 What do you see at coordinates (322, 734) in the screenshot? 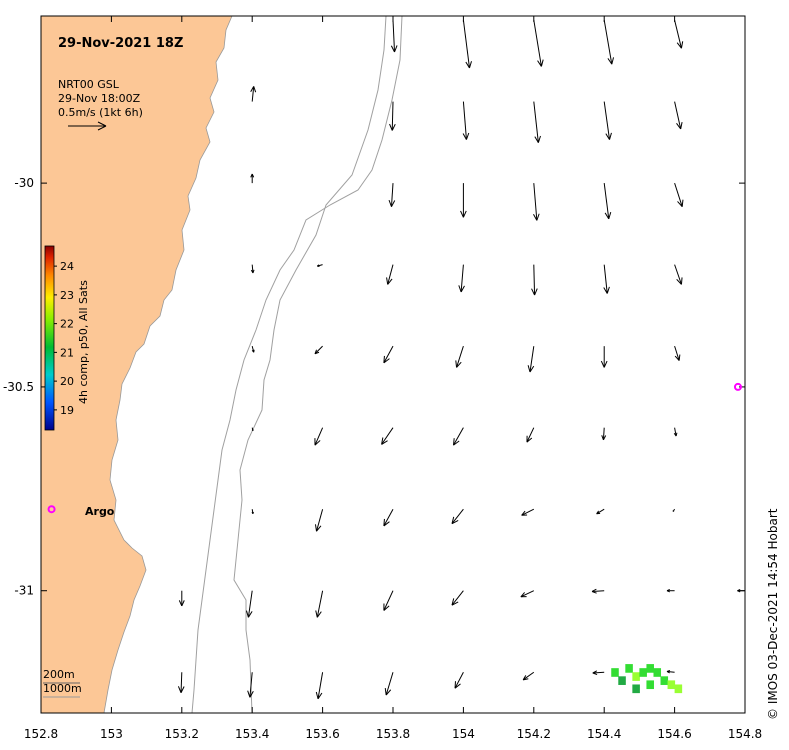
I see `x-tick-label: 153.6` at bounding box center [322, 734].